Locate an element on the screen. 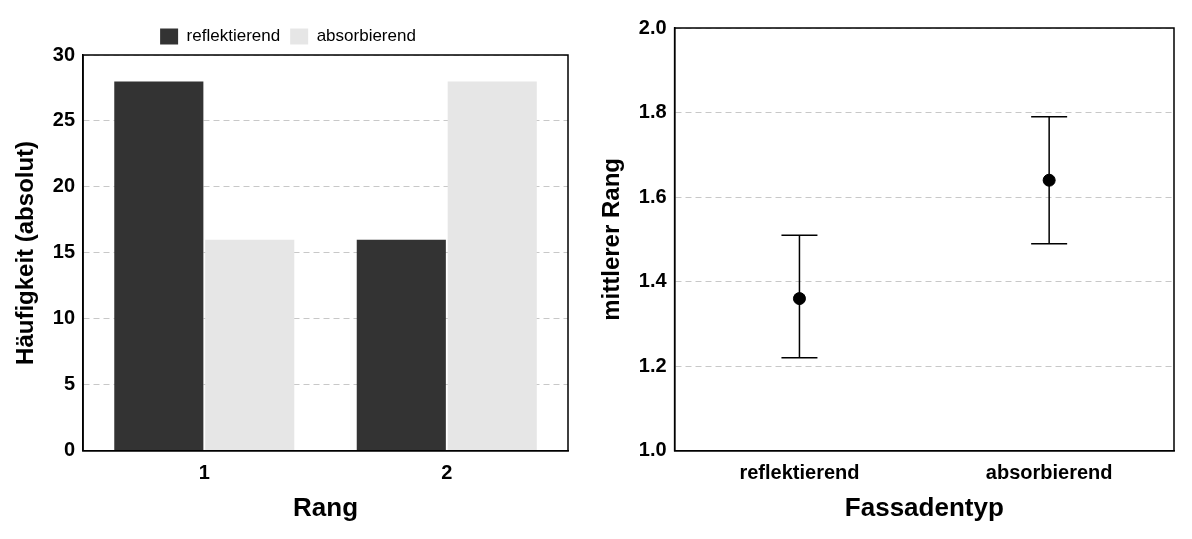  x-tick-label: absorbierend is located at coordinates (1049, 472).